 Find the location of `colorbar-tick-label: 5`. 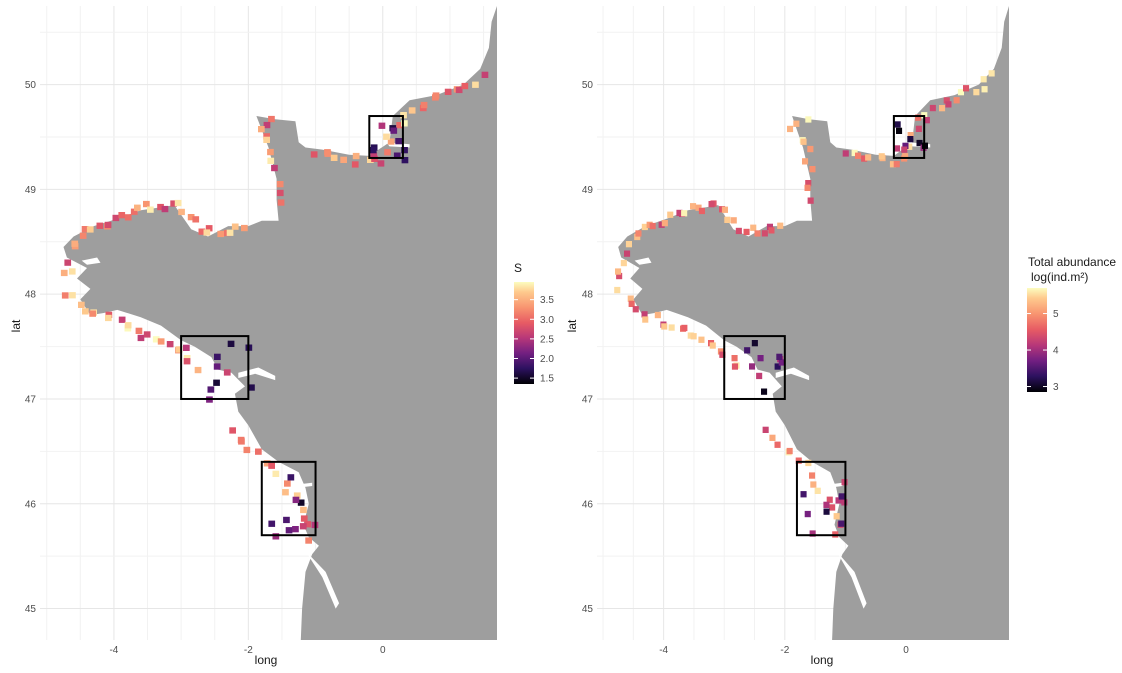

colorbar-tick-label: 5 is located at coordinates (1056, 314).